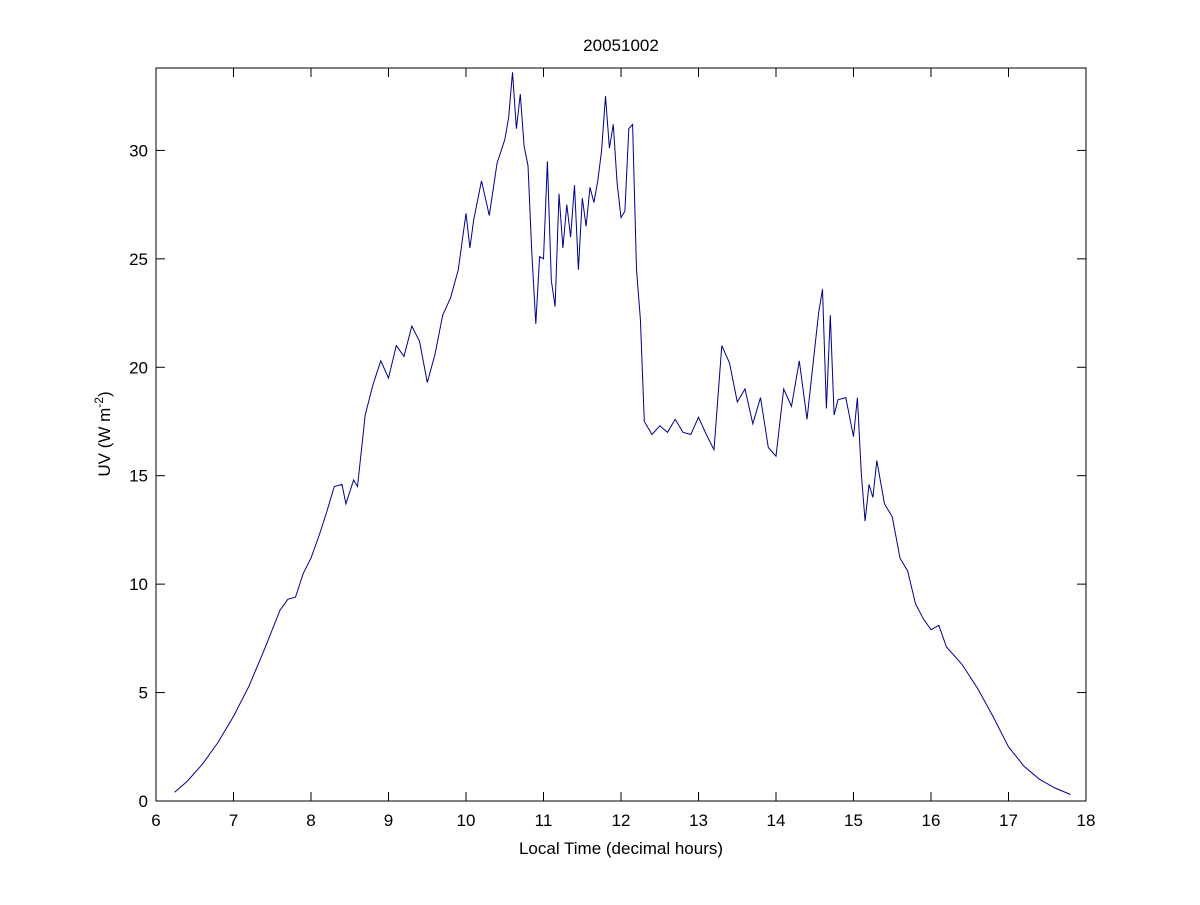 The width and height of the screenshot is (1200, 905). I want to click on y-axis-label: UV (W m-2), so click(103, 433).